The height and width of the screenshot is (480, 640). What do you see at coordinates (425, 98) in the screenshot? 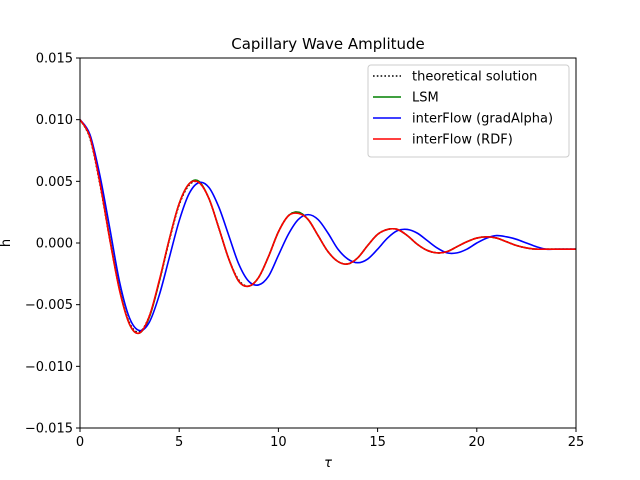
I see `legend-label: LSM` at bounding box center [425, 98].